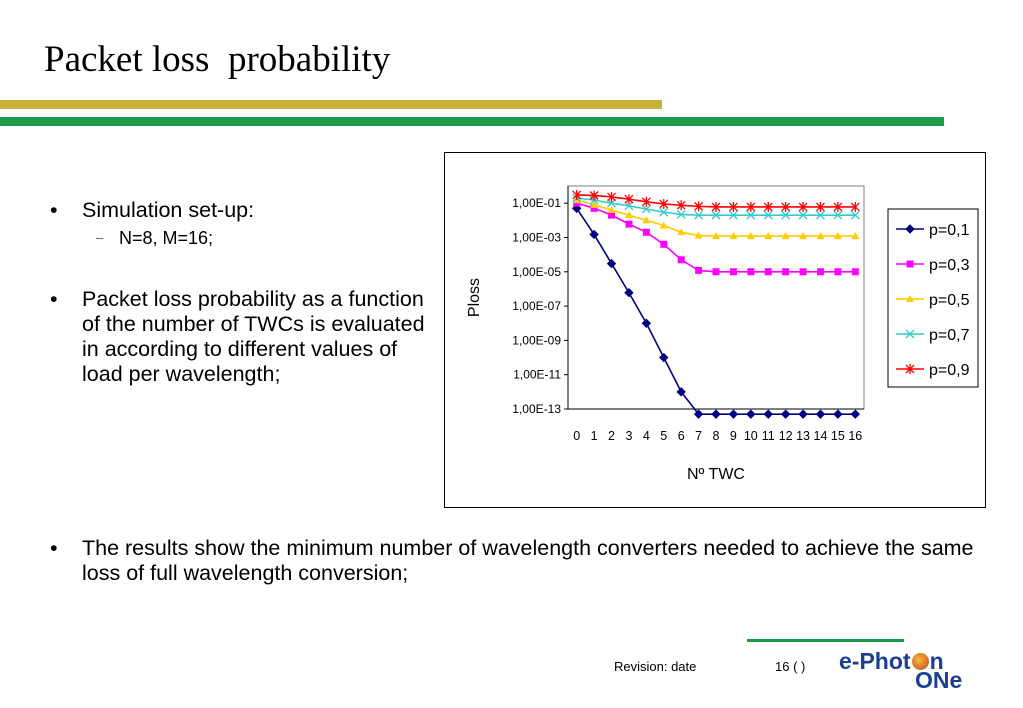 The width and height of the screenshot is (1023, 708). What do you see at coordinates (536, 409) in the screenshot?
I see `y-tick-label: 1,00E-13` at bounding box center [536, 409].